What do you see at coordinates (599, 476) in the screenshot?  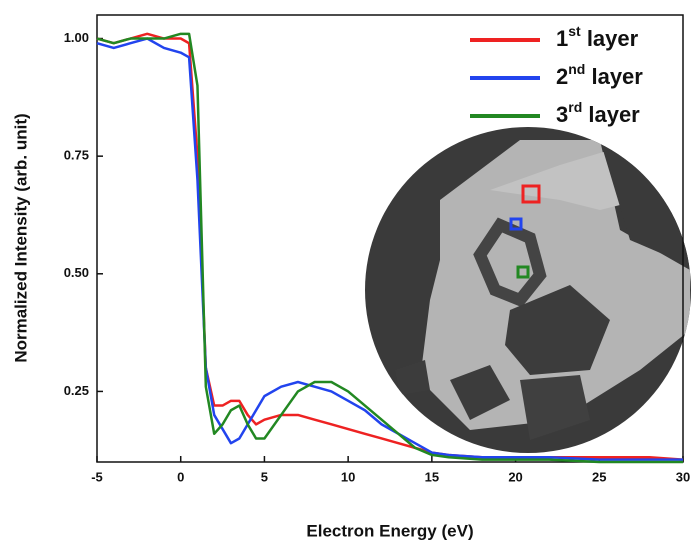 I see `x-tick-label: 25` at bounding box center [599, 476].